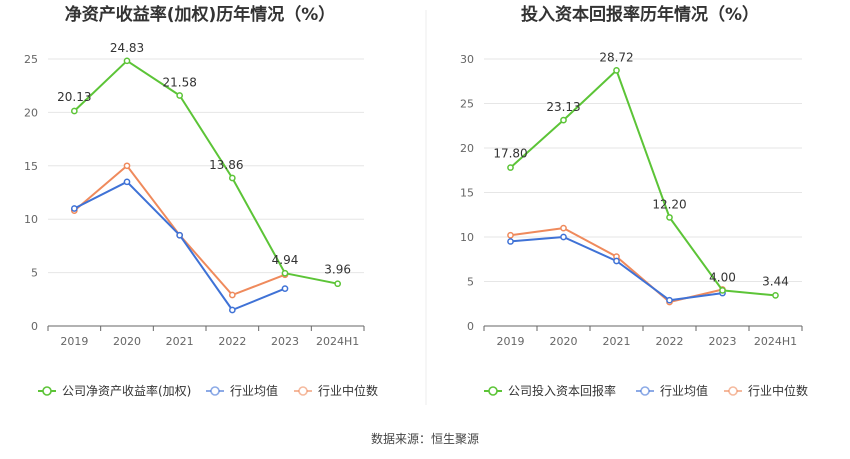  Describe the element at coordinates (226, 165) in the screenshot. I see `data-label: 13.86` at that location.